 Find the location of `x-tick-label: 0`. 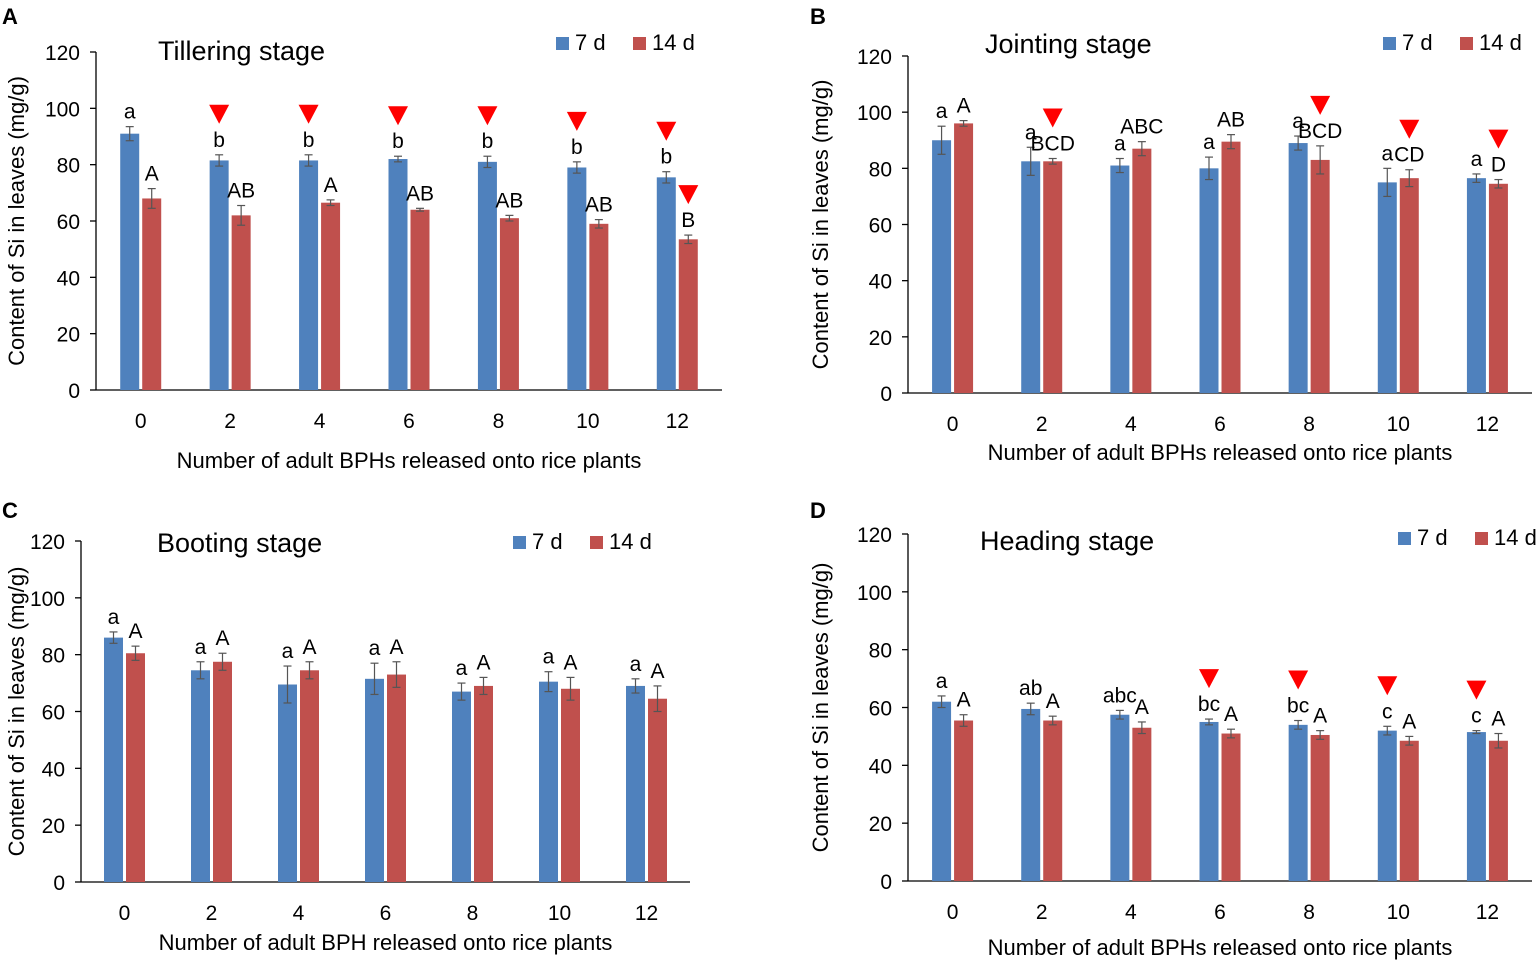

x-tick-label: 0 is located at coordinates (125, 913).